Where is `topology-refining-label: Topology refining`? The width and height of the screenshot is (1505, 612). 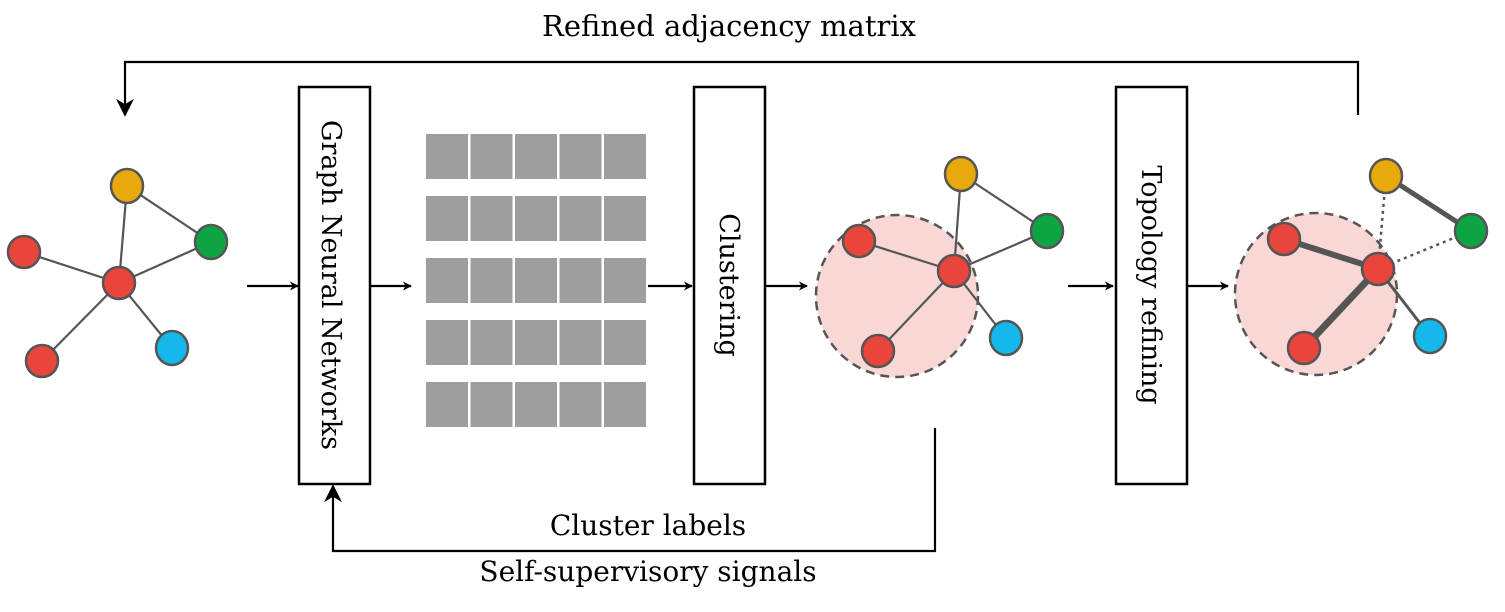
topology-refining-label: Topology refining is located at coordinates (1150, 284).